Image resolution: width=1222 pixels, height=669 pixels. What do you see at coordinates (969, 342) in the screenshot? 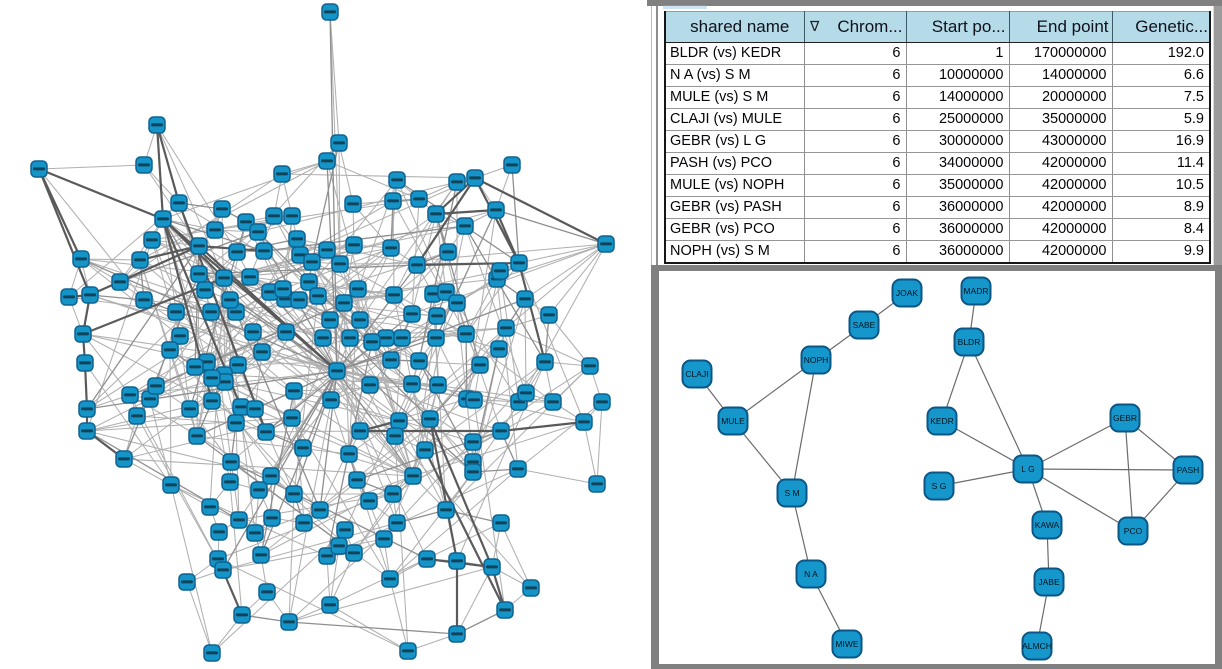
I see `svg-text: BLDR` at bounding box center [969, 342].